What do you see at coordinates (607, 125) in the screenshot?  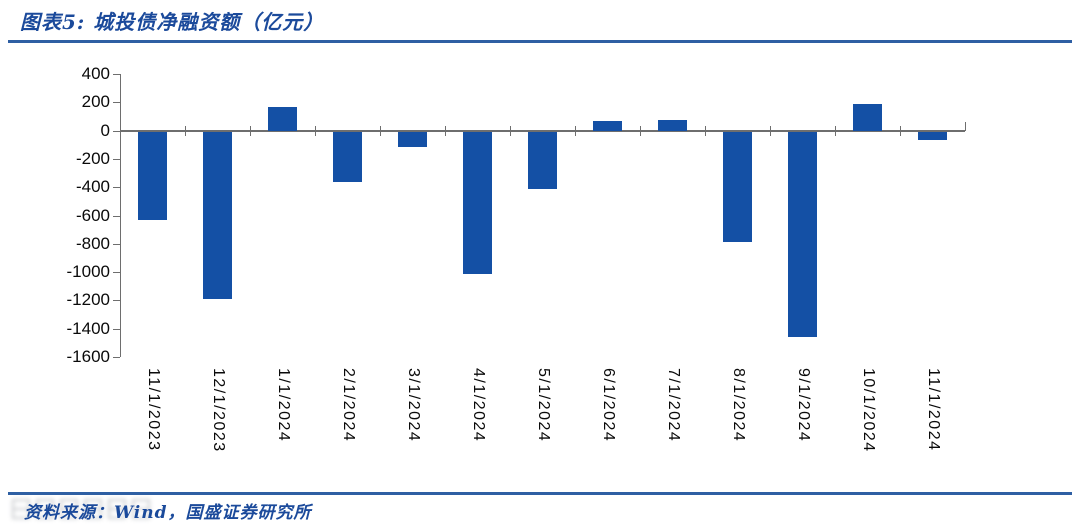 I see `bar-6/1/2024` at bounding box center [607, 125].